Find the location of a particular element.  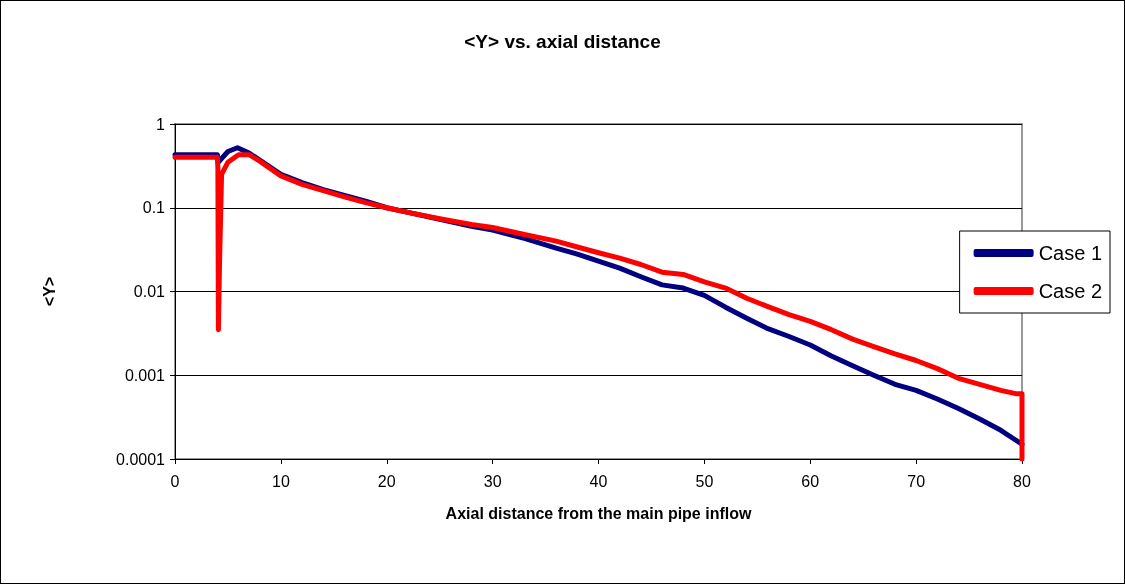

x-tick-label: 10 is located at coordinates (280, 481).